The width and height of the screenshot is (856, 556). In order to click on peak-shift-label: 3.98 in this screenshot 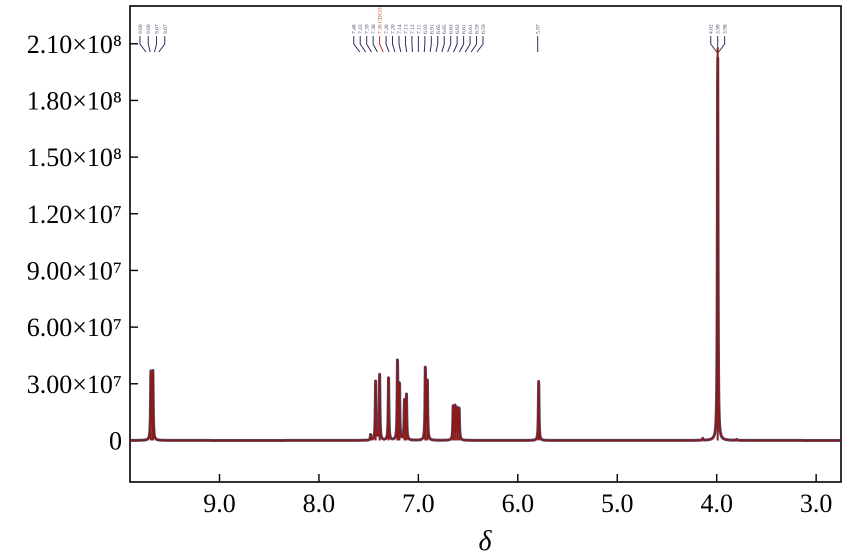, I will do `click(726, 29)`.